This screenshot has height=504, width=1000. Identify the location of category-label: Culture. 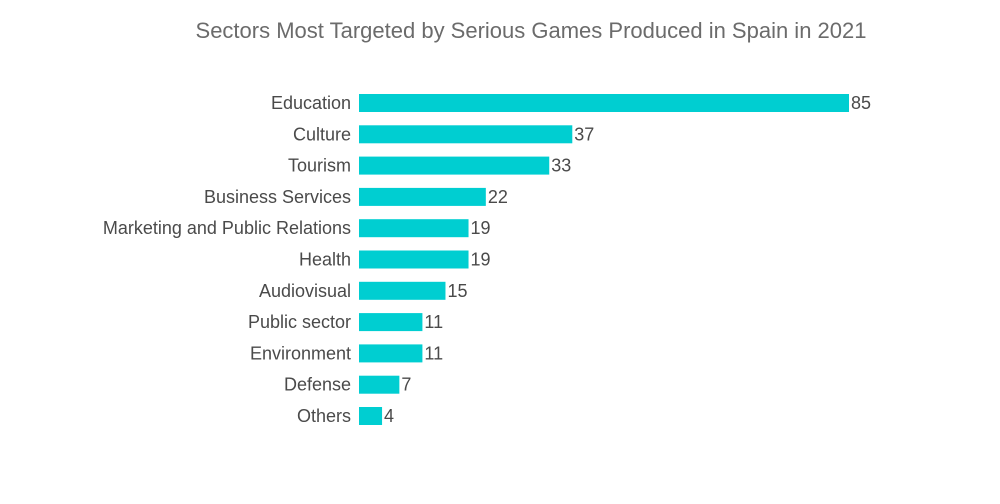
(322, 134).